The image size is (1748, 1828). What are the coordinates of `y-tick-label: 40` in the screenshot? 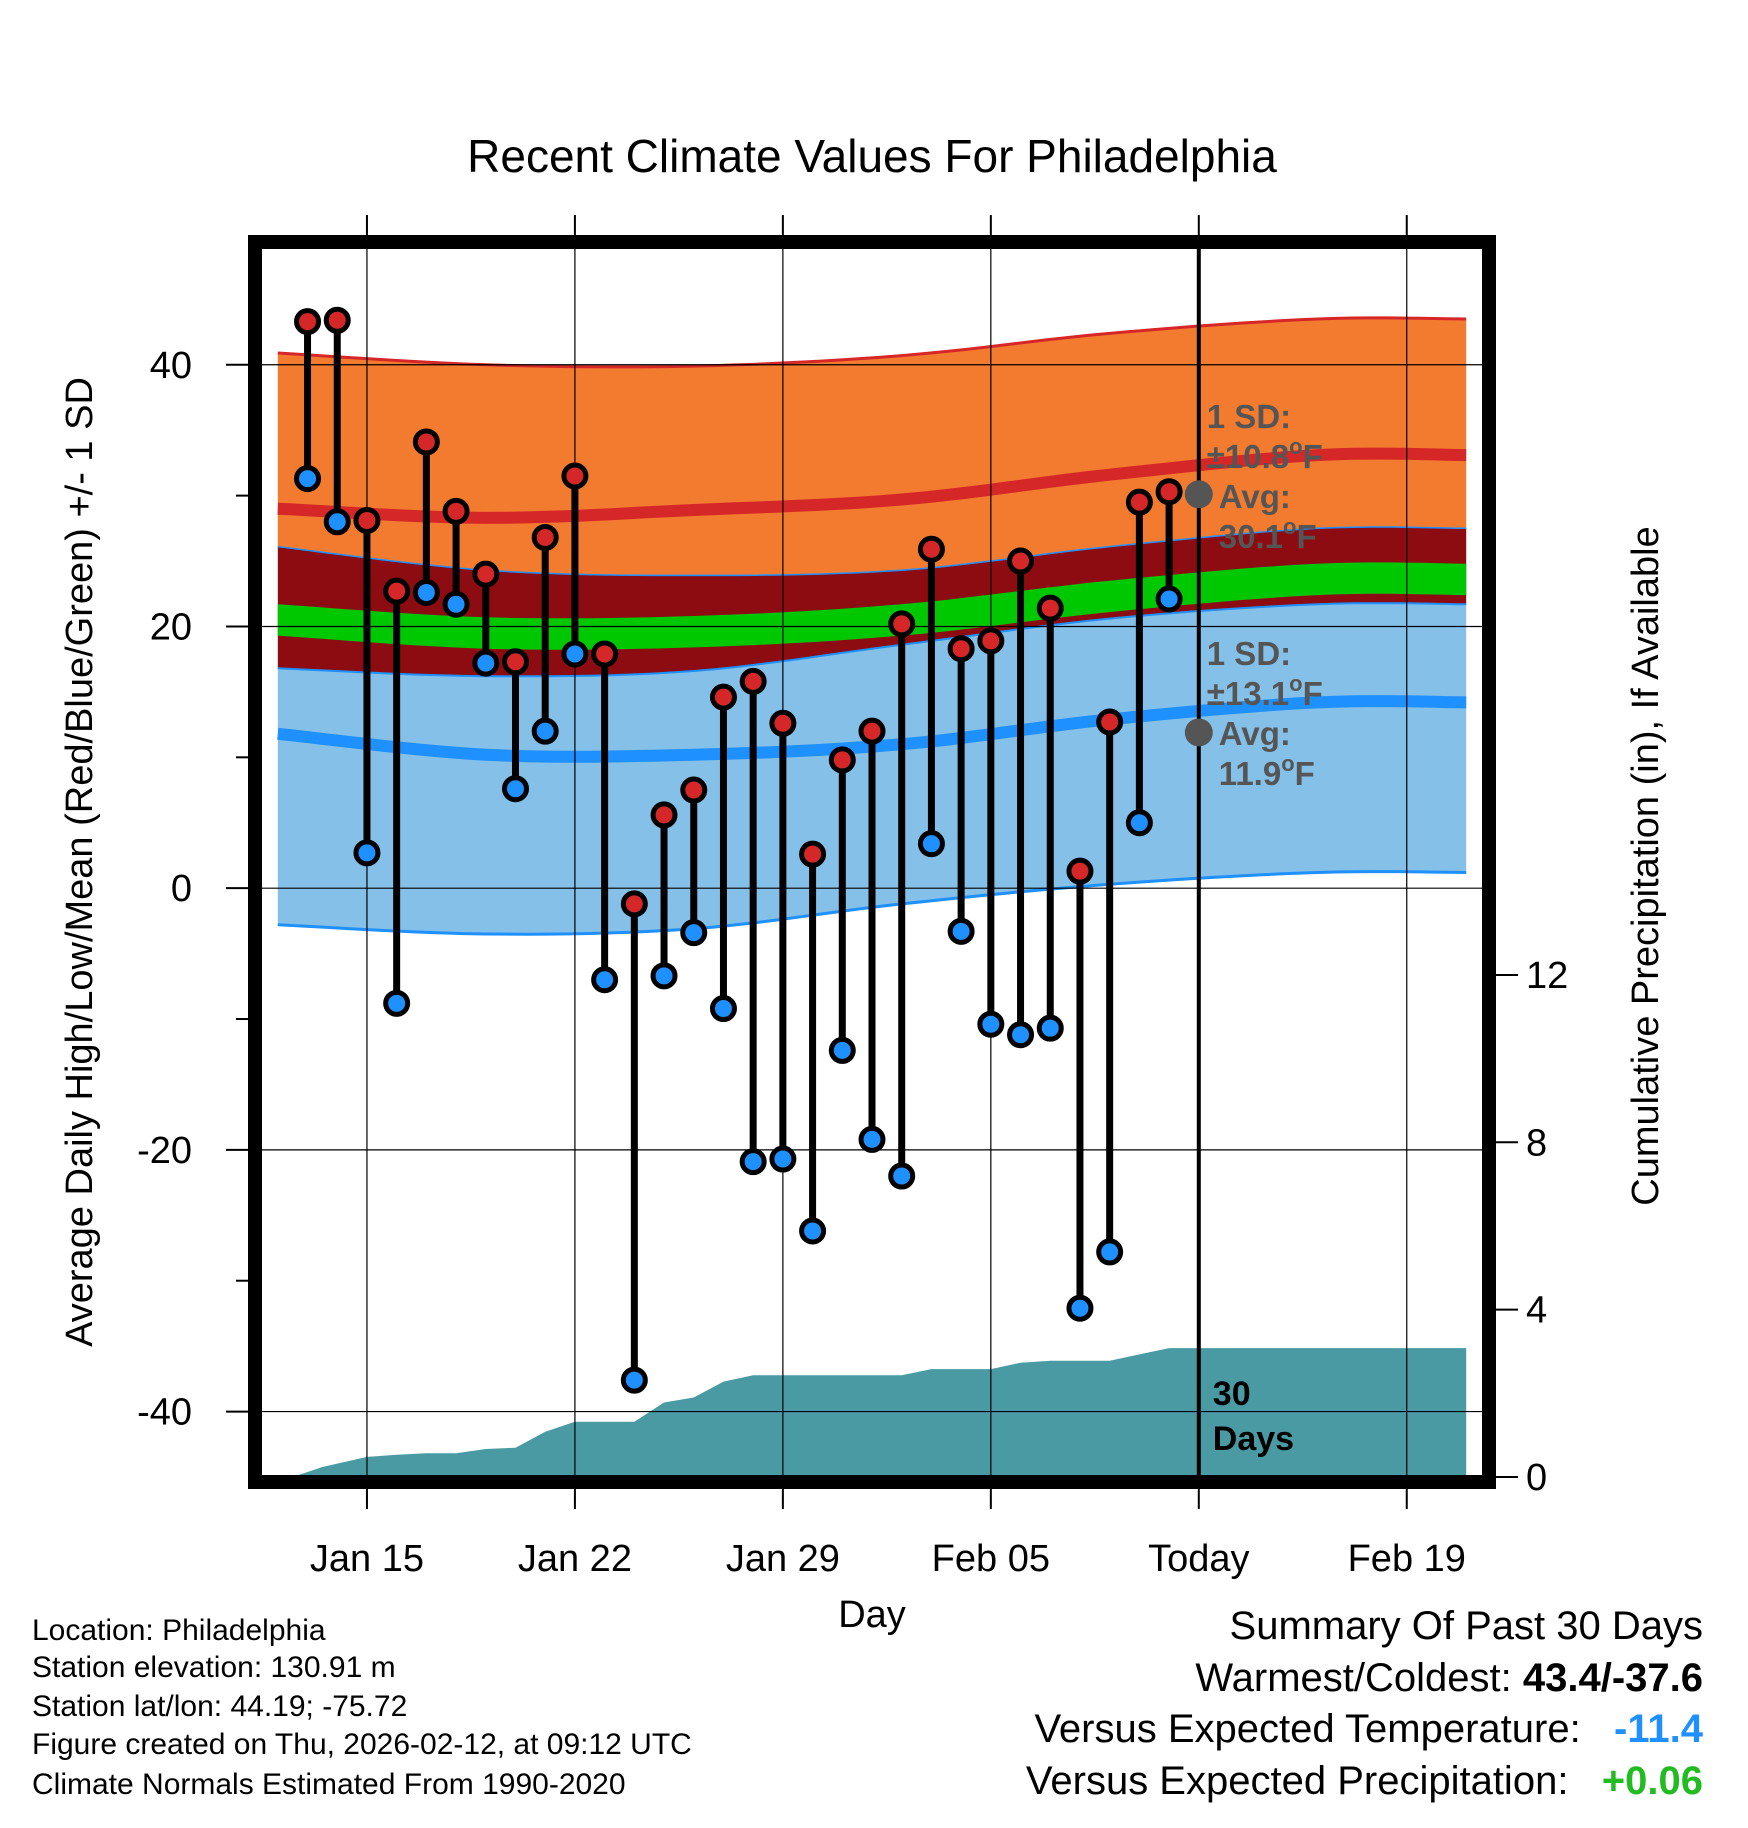 It's located at (171, 366).